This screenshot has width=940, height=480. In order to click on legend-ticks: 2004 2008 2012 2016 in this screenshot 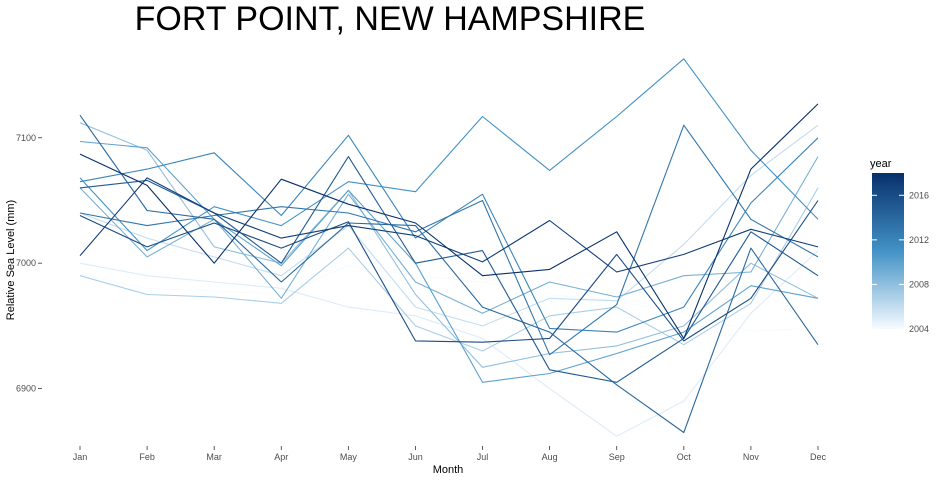, I will do `click(900, 262)`.